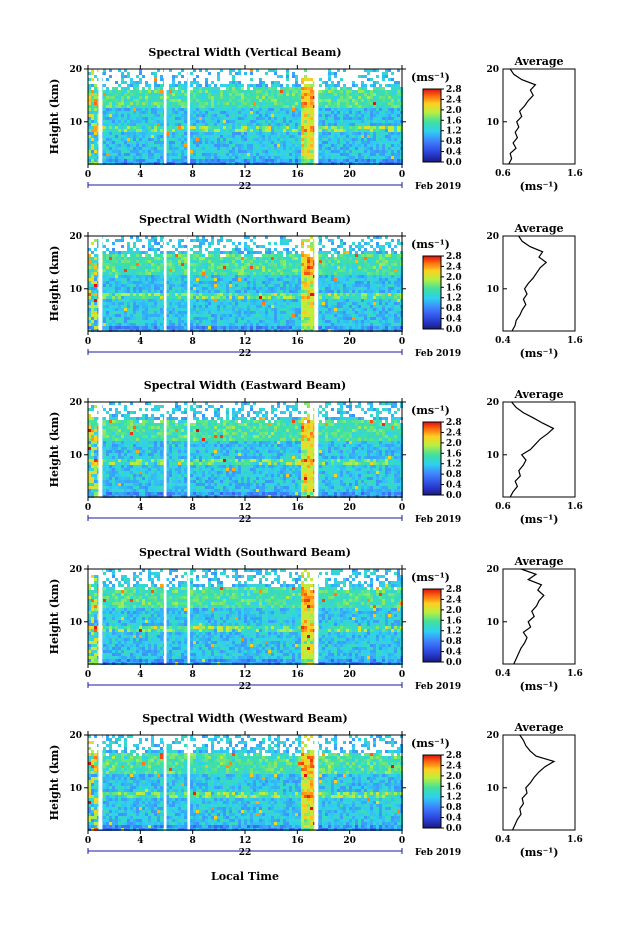 The image size is (622, 933). I want to click on panel-title: Spectral Width (Westward Beam), so click(244, 718).